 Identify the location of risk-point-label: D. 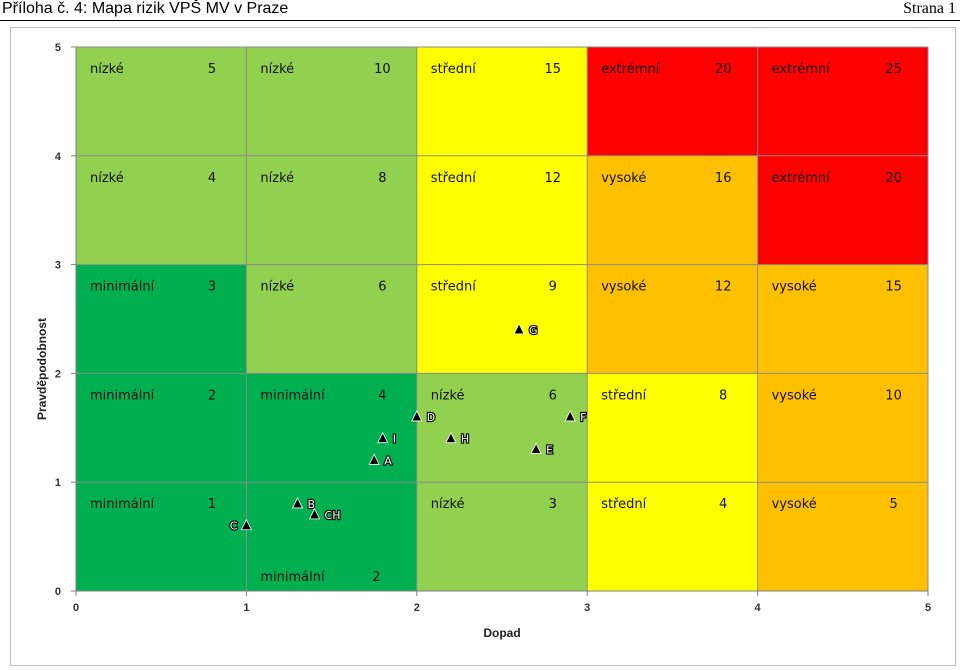
(431, 417).